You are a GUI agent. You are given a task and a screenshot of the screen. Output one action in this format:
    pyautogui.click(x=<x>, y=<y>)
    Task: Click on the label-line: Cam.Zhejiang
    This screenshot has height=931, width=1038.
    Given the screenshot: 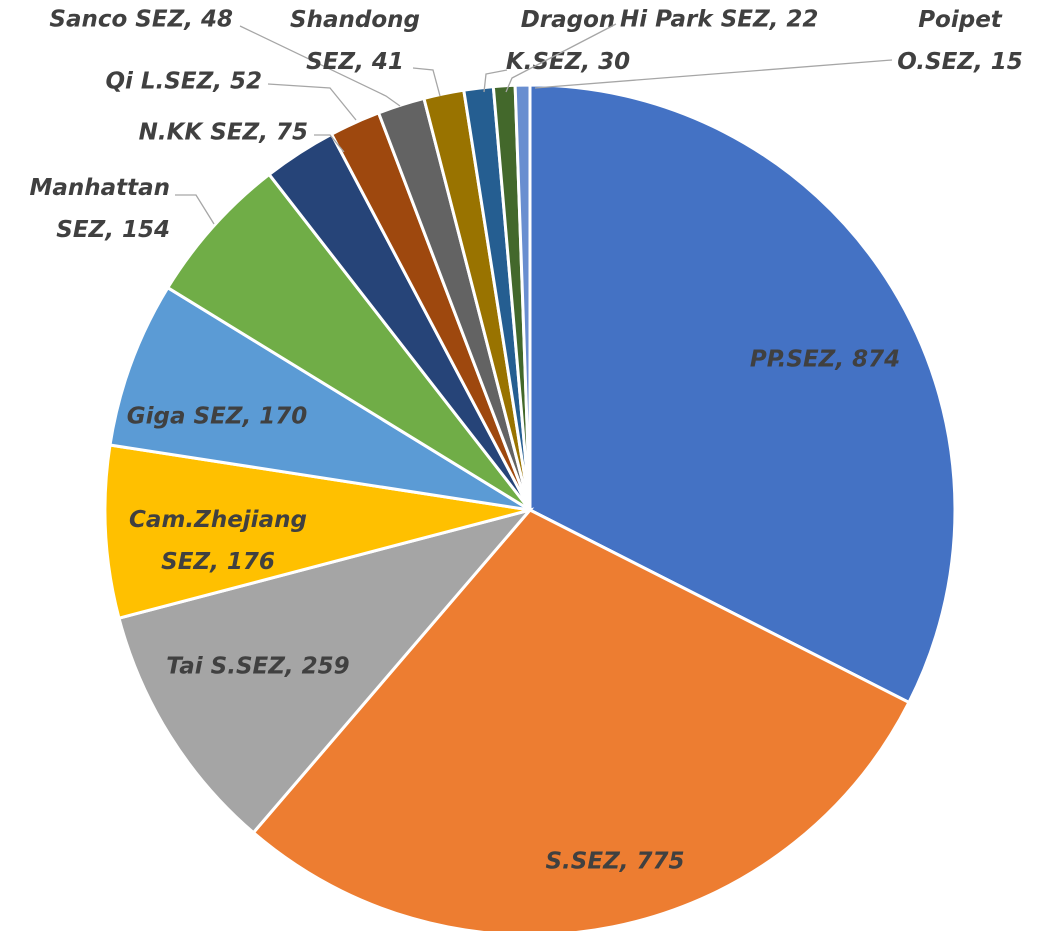 What is the action you would take?
    pyautogui.click(x=218, y=520)
    